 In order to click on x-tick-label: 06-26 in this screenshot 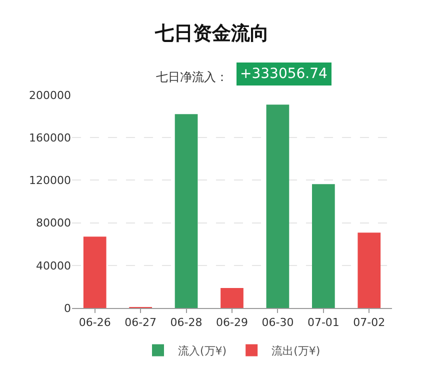, I will do `click(94, 323)`.